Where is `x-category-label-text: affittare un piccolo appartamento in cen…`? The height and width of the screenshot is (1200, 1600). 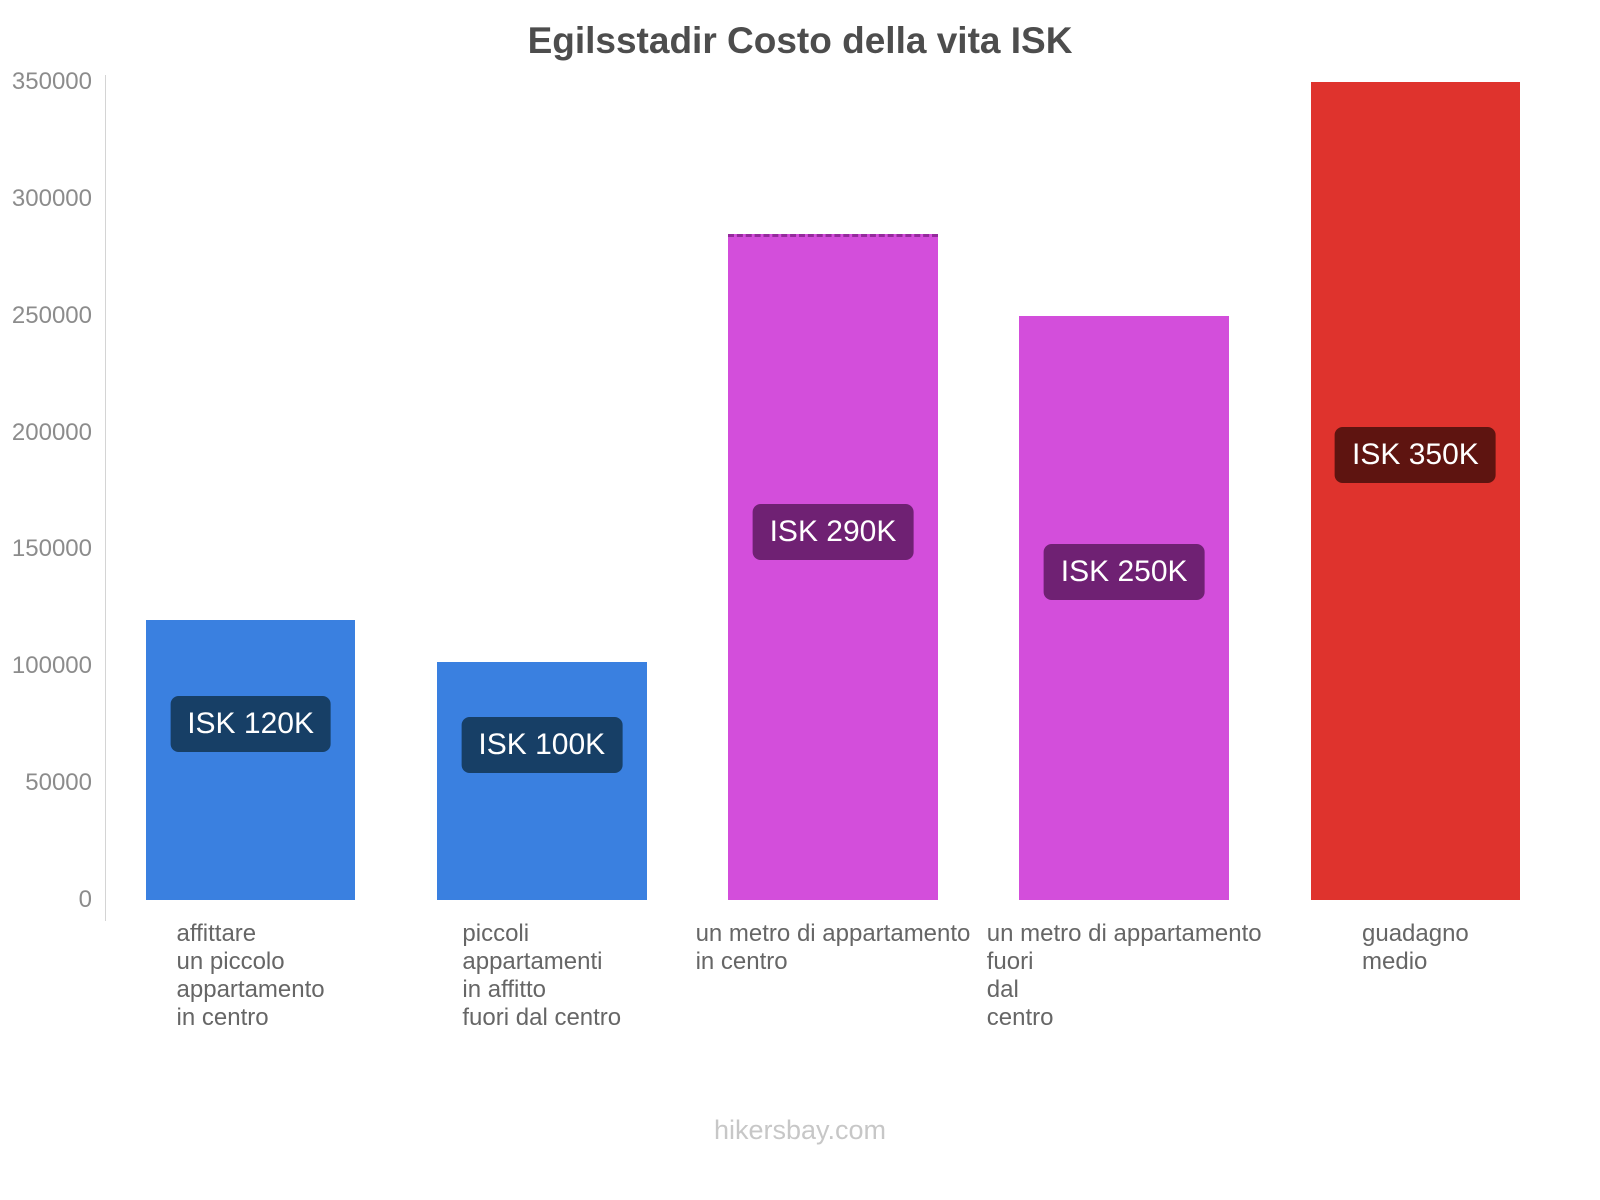 x-category-label-text: affittare un piccolo appartamento in cen… is located at coordinates (250, 975).